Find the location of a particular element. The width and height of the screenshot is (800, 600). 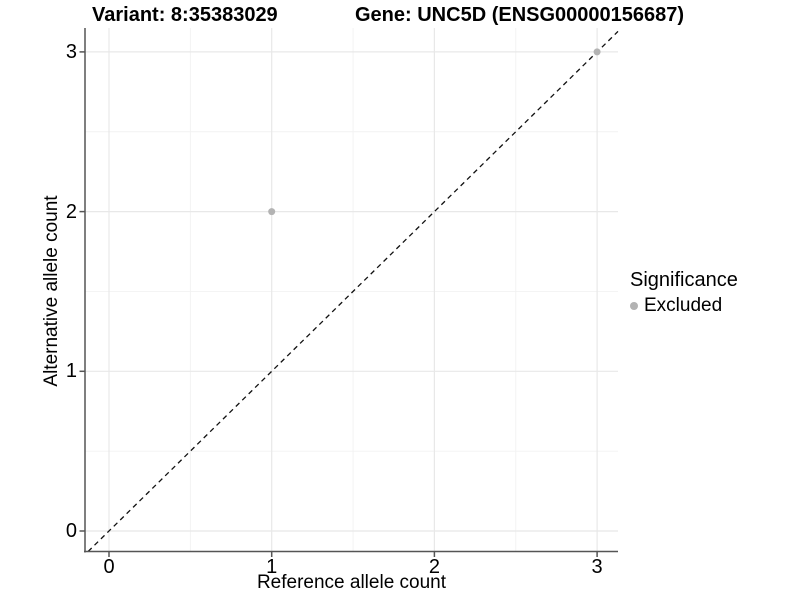

x-axis-title: Reference allele count is located at coordinates (351, 582).